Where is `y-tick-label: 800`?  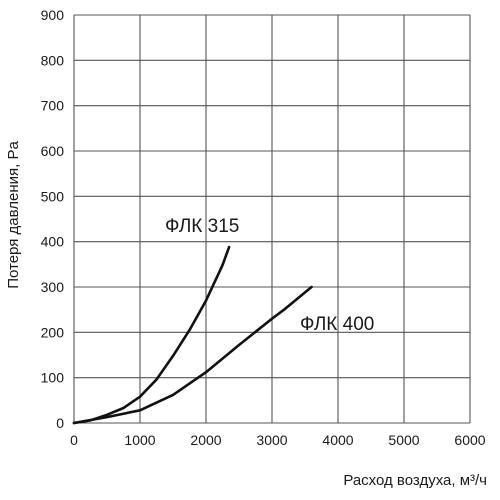 y-tick-label: 800 is located at coordinates (53, 60).